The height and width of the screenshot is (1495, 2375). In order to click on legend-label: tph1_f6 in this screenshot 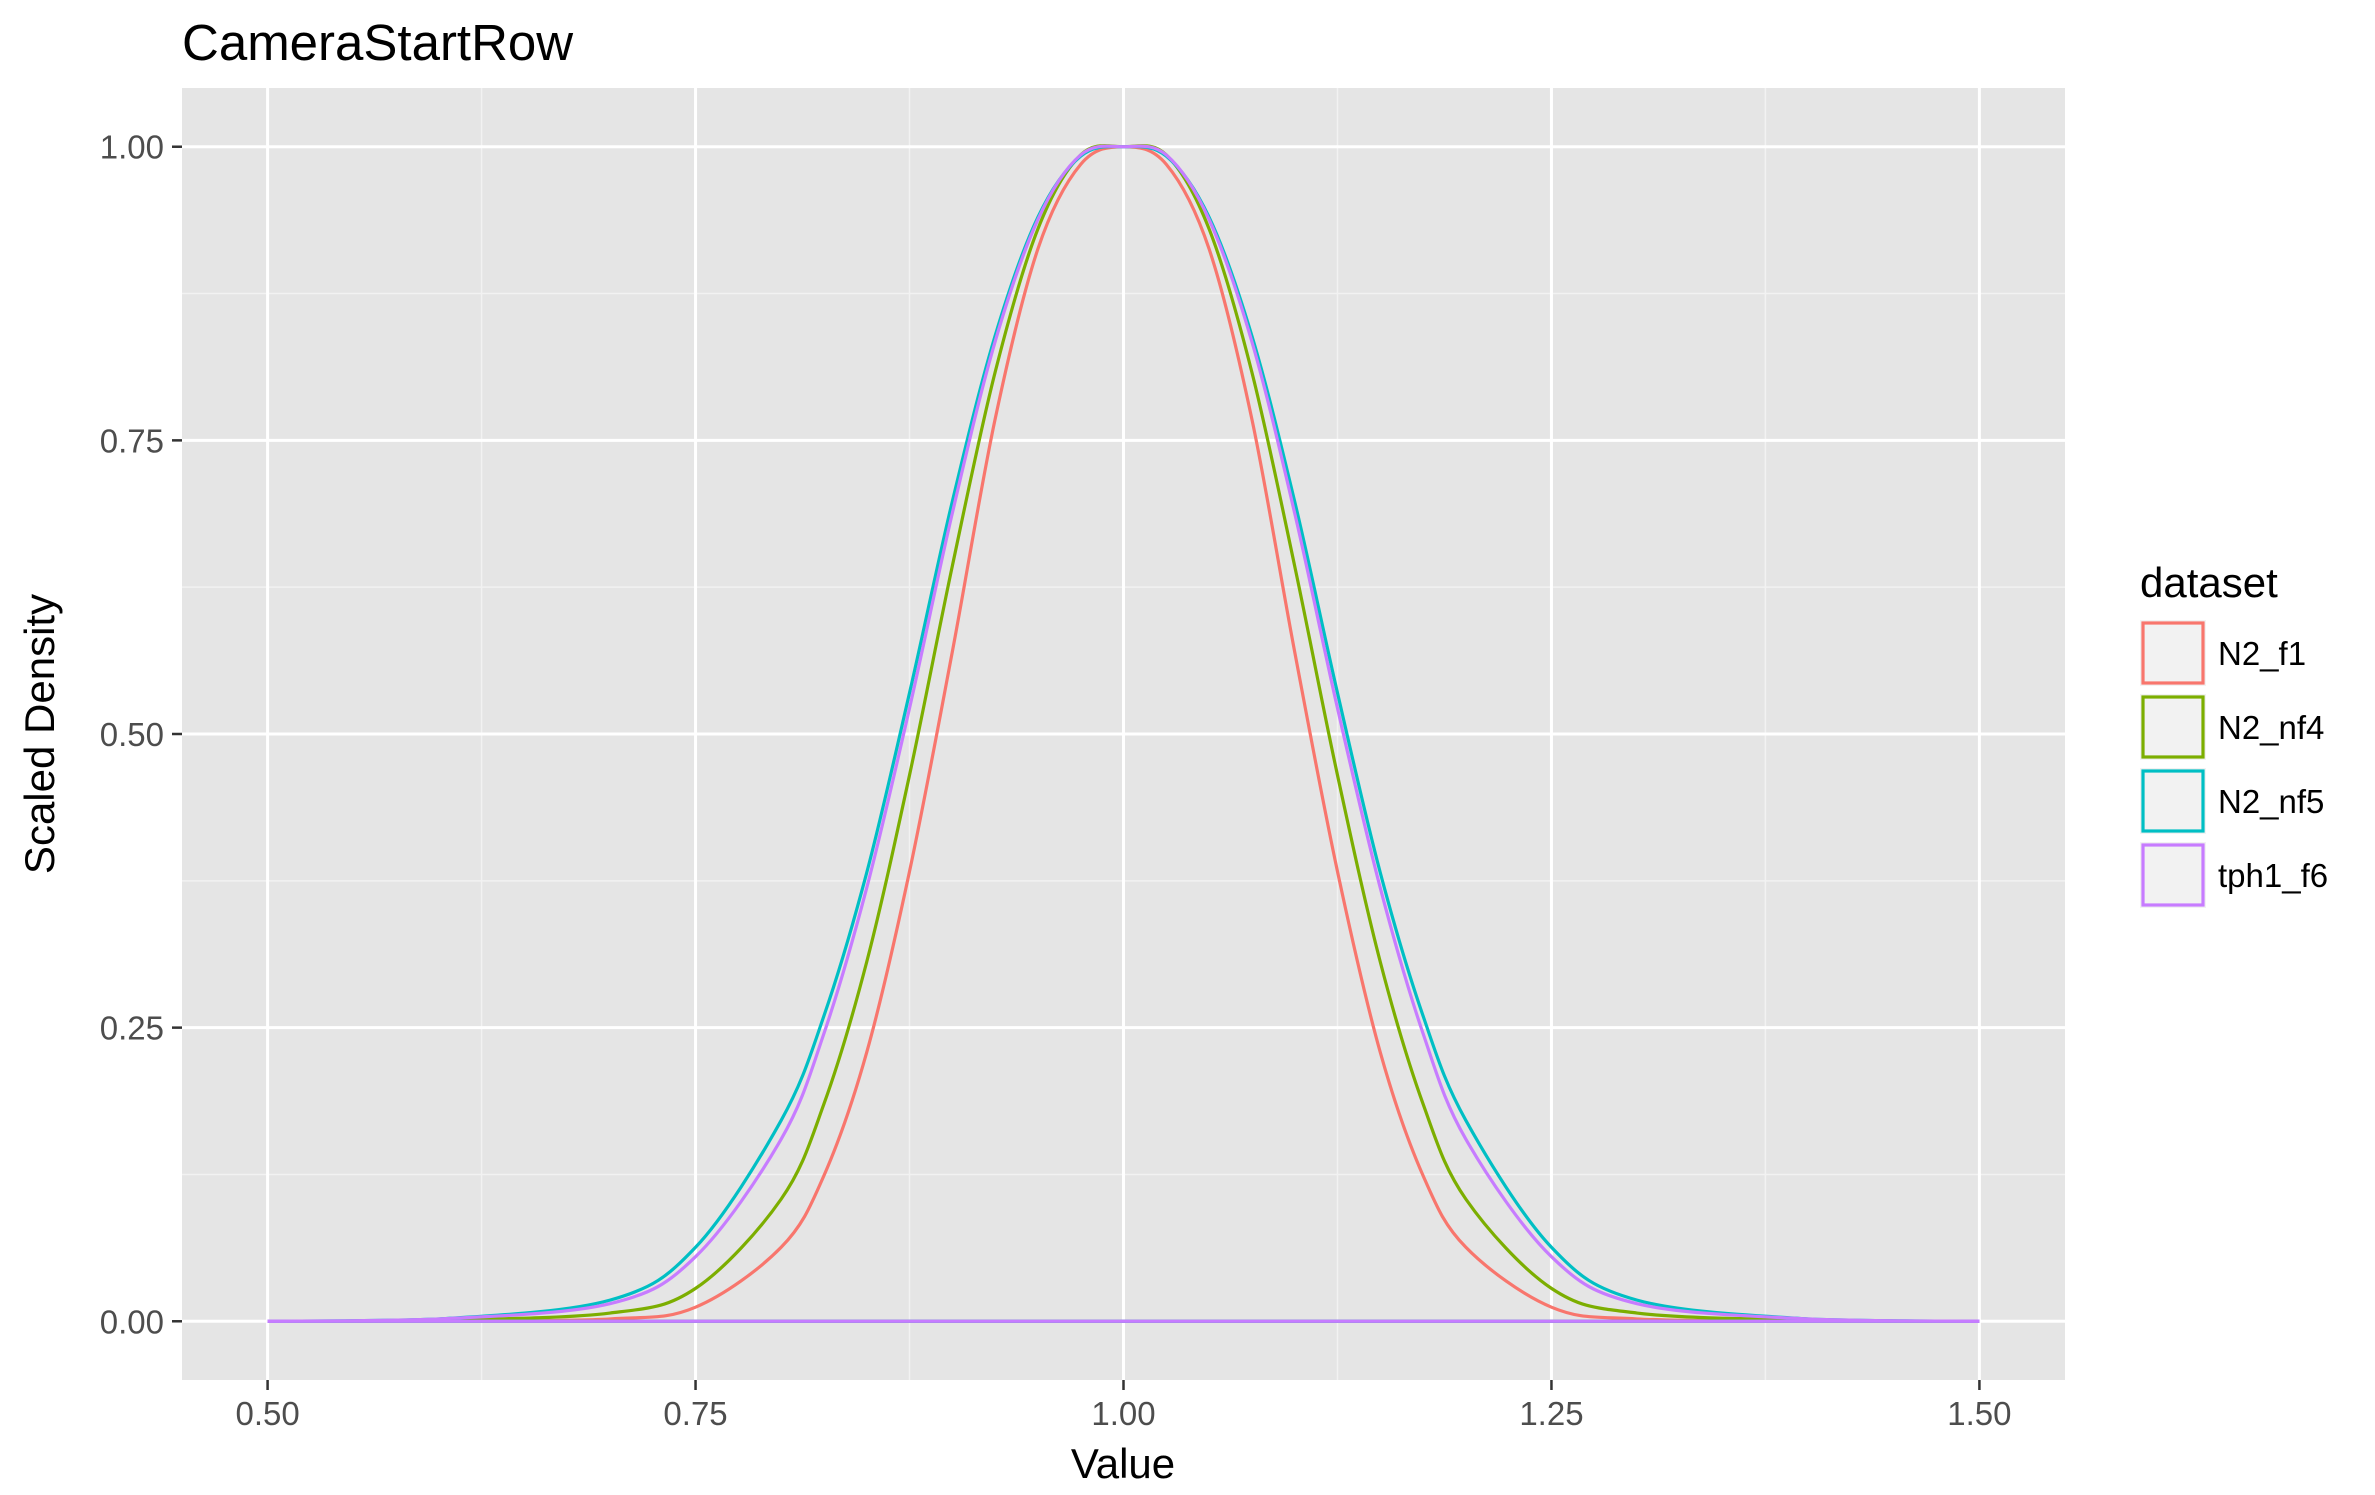, I will do `click(2273, 875)`.